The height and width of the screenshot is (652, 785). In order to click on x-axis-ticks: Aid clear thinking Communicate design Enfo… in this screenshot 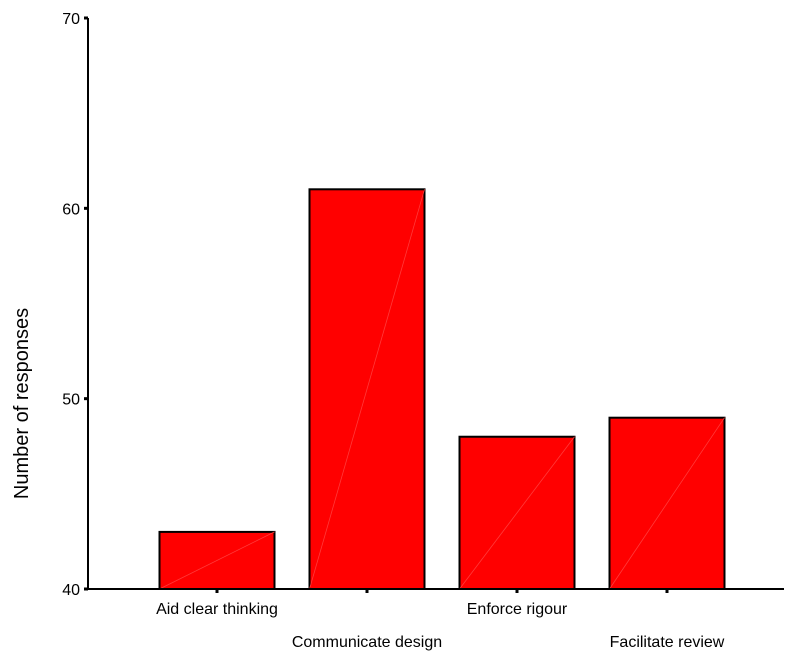, I will do `click(440, 620)`.